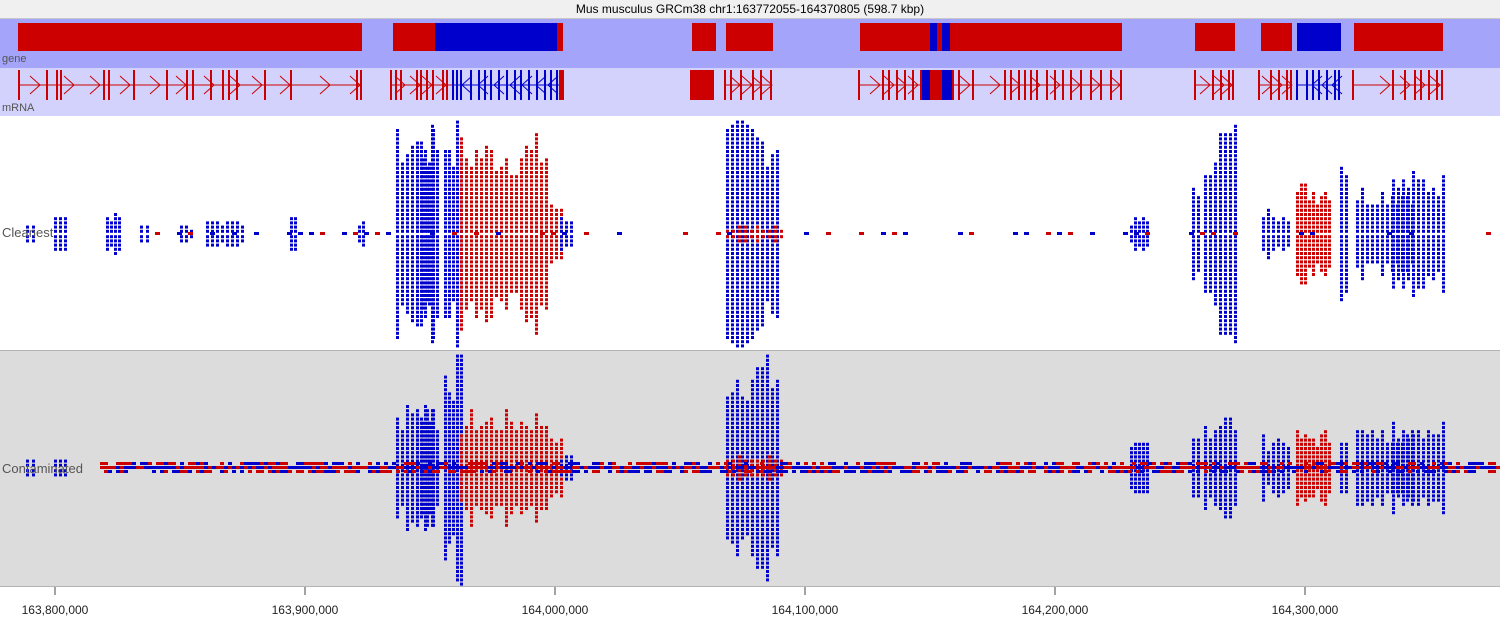 Image resolution: width=1500 pixels, height=620 pixels. What do you see at coordinates (1205, 85) in the screenshot?
I see `mrna-strand-arrow` at bounding box center [1205, 85].